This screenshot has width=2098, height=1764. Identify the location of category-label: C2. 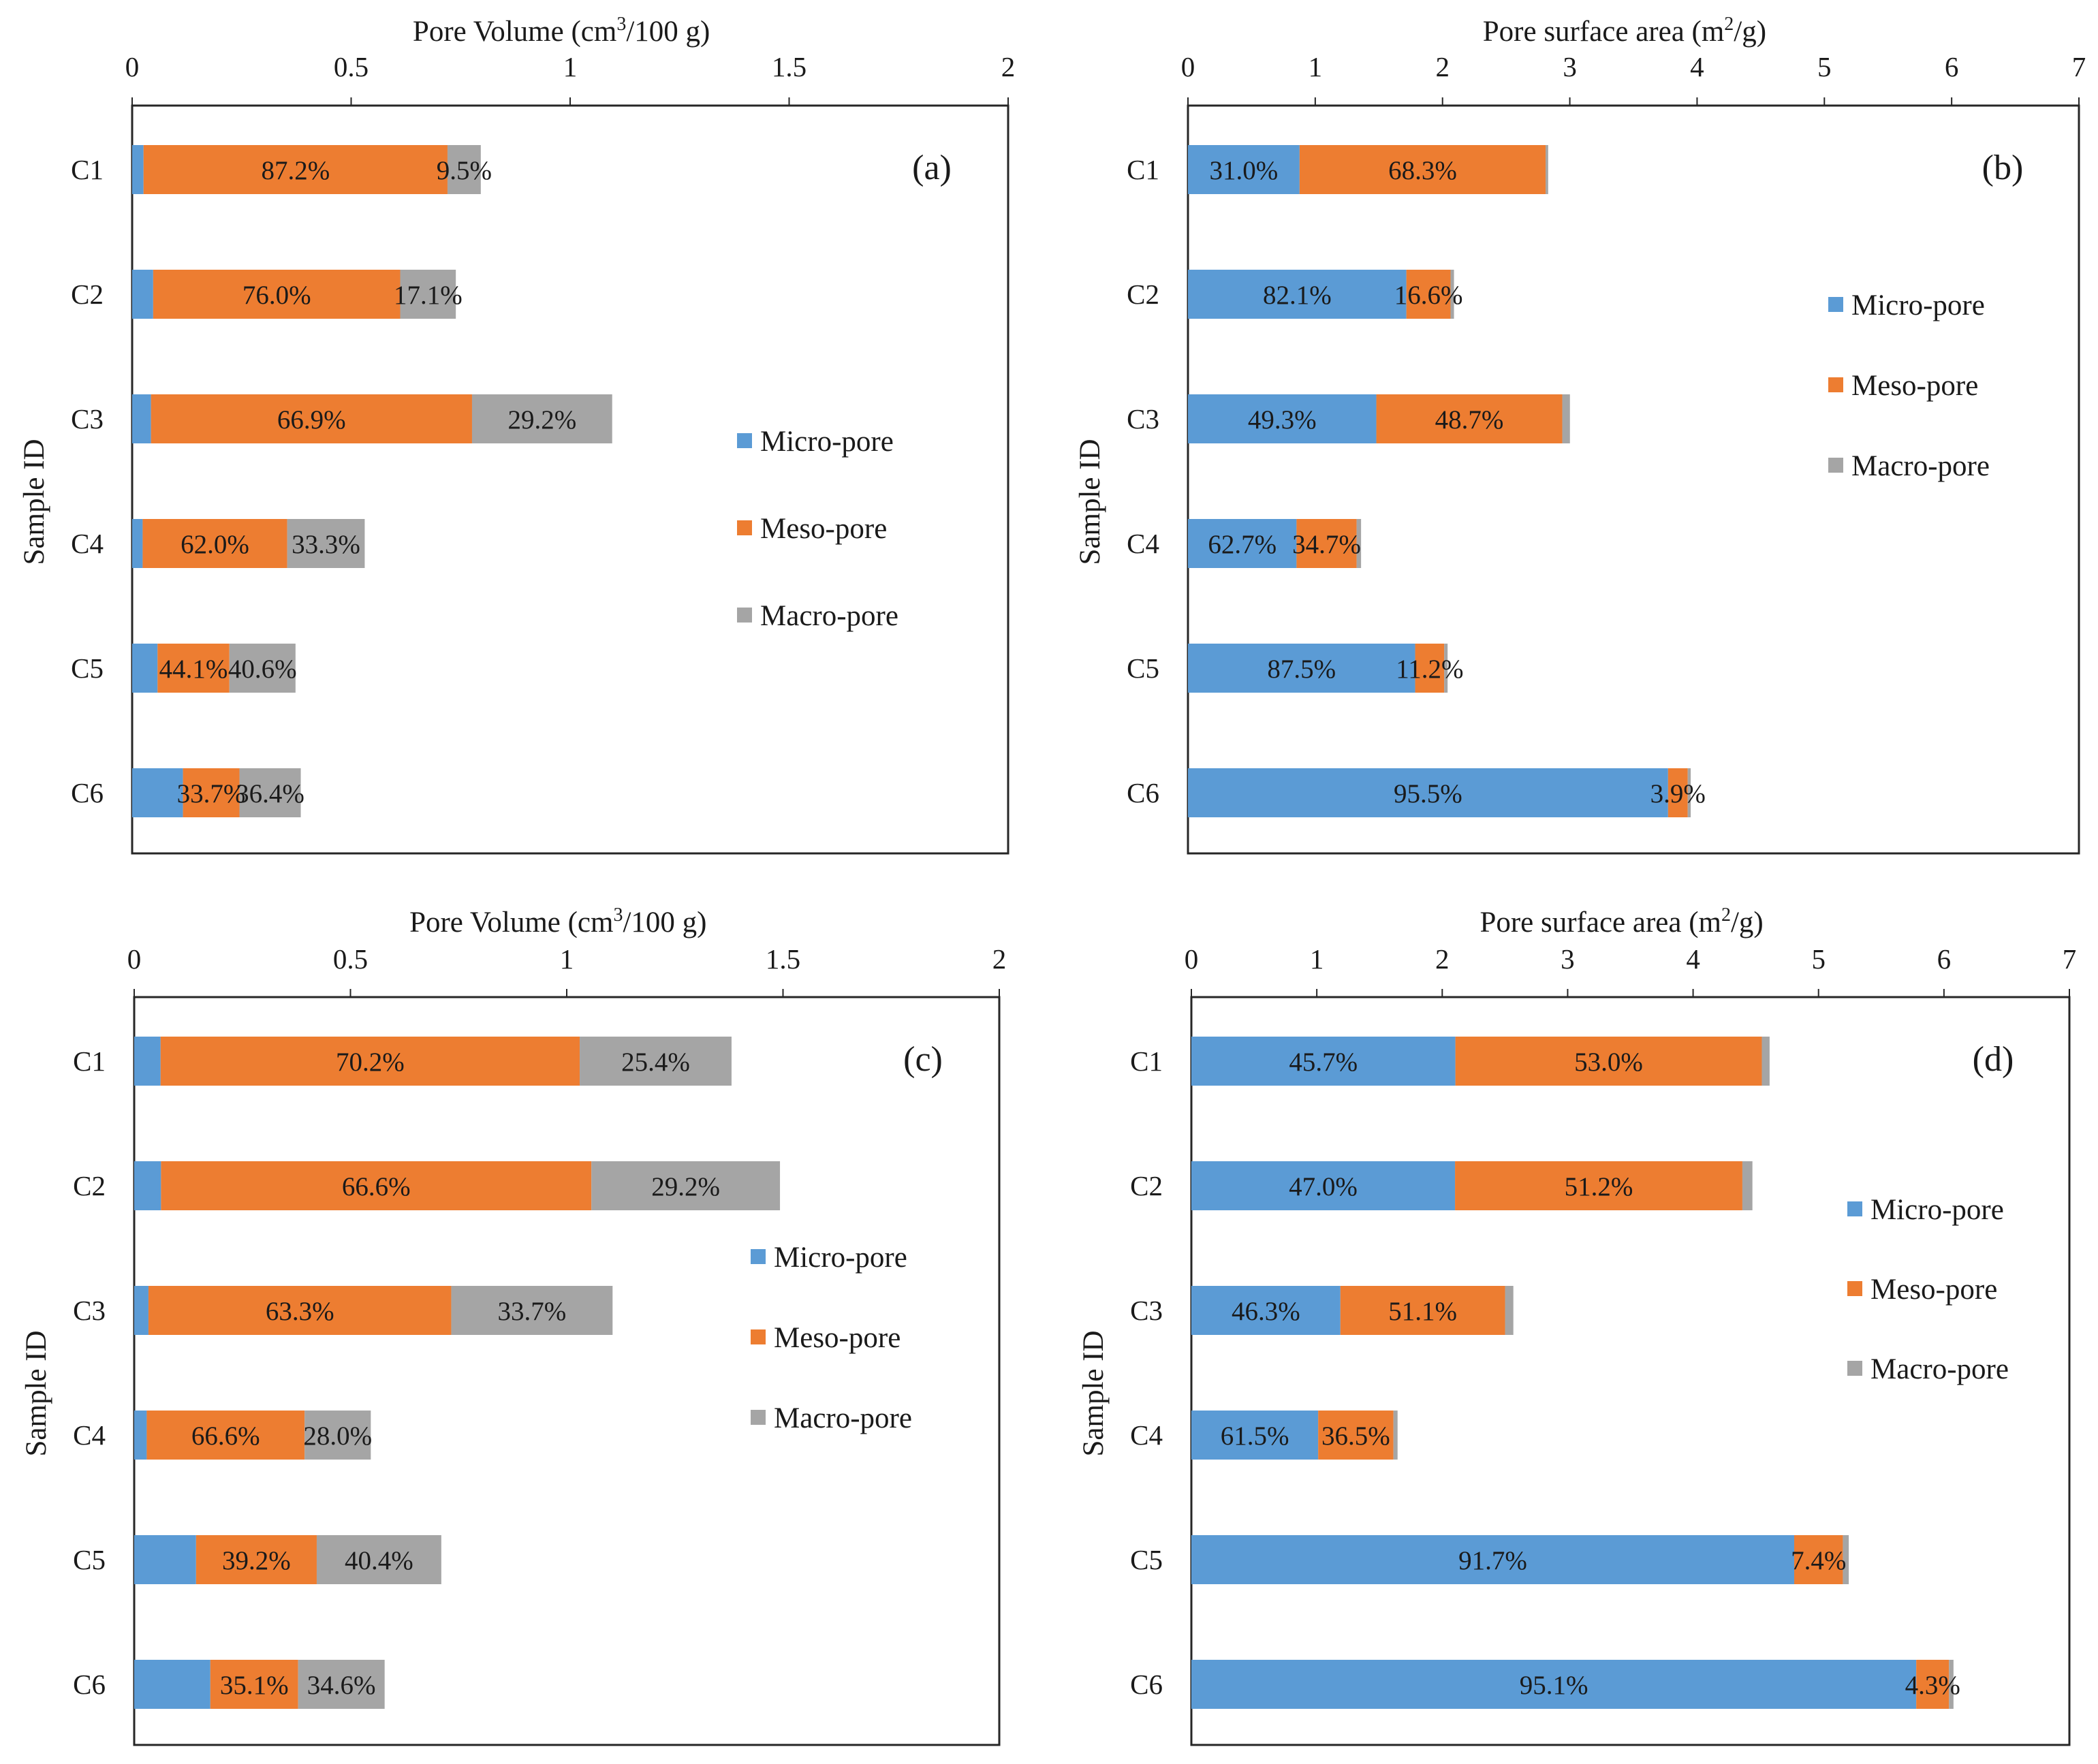
(1143, 294).